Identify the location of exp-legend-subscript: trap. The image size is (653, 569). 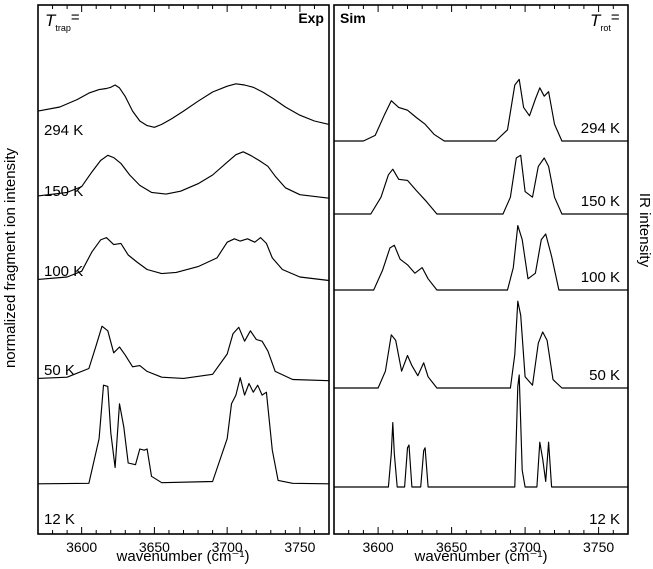
(63, 28).